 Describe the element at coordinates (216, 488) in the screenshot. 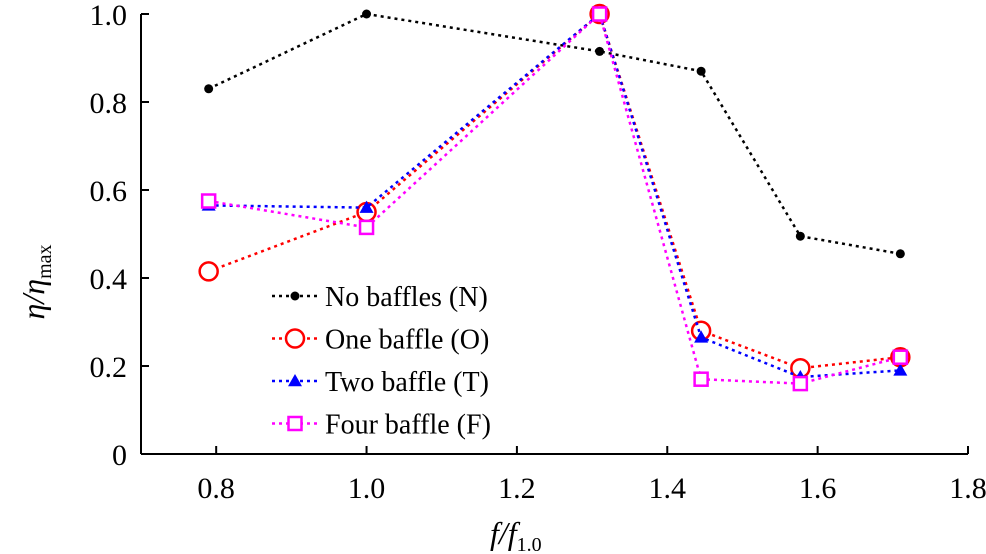

I see `x-tick-label: 0.8` at that location.